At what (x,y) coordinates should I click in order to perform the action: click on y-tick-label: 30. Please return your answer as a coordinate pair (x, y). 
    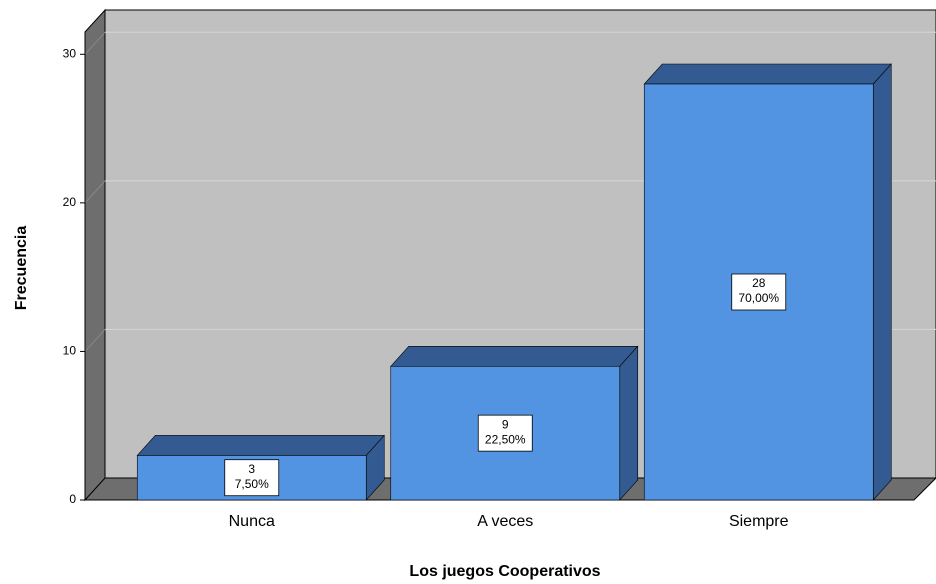
    Looking at the image, I should click on (70, 53).